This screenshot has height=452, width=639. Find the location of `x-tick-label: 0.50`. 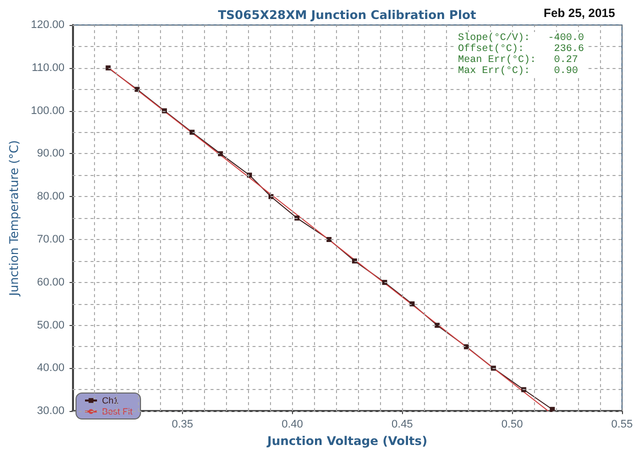

x-tick-label: 0.50 is located at coordinates (512, 424).